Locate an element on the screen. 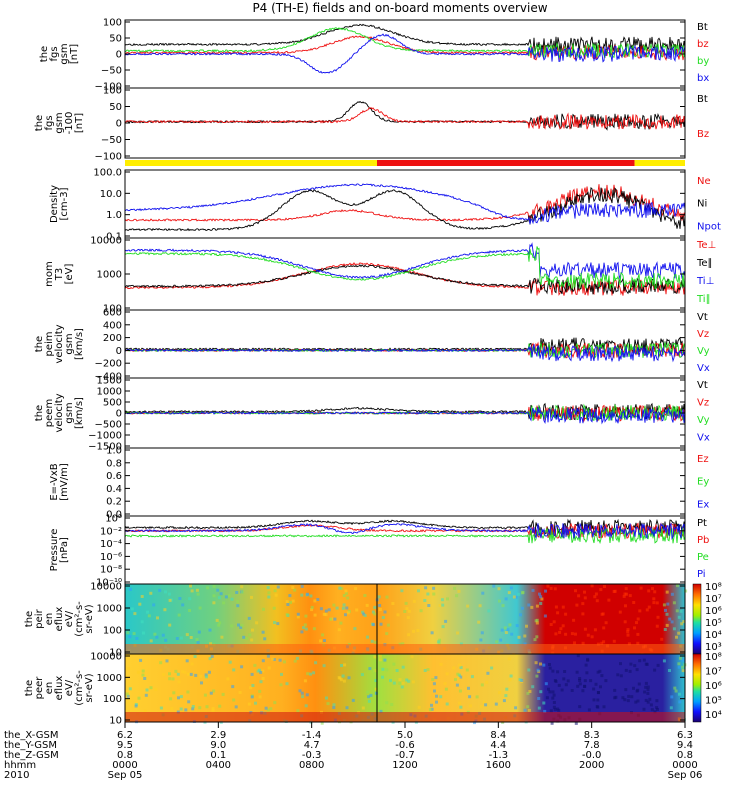  y-axis-label-line: (cm²-s- is located at coordinates (79, 688).